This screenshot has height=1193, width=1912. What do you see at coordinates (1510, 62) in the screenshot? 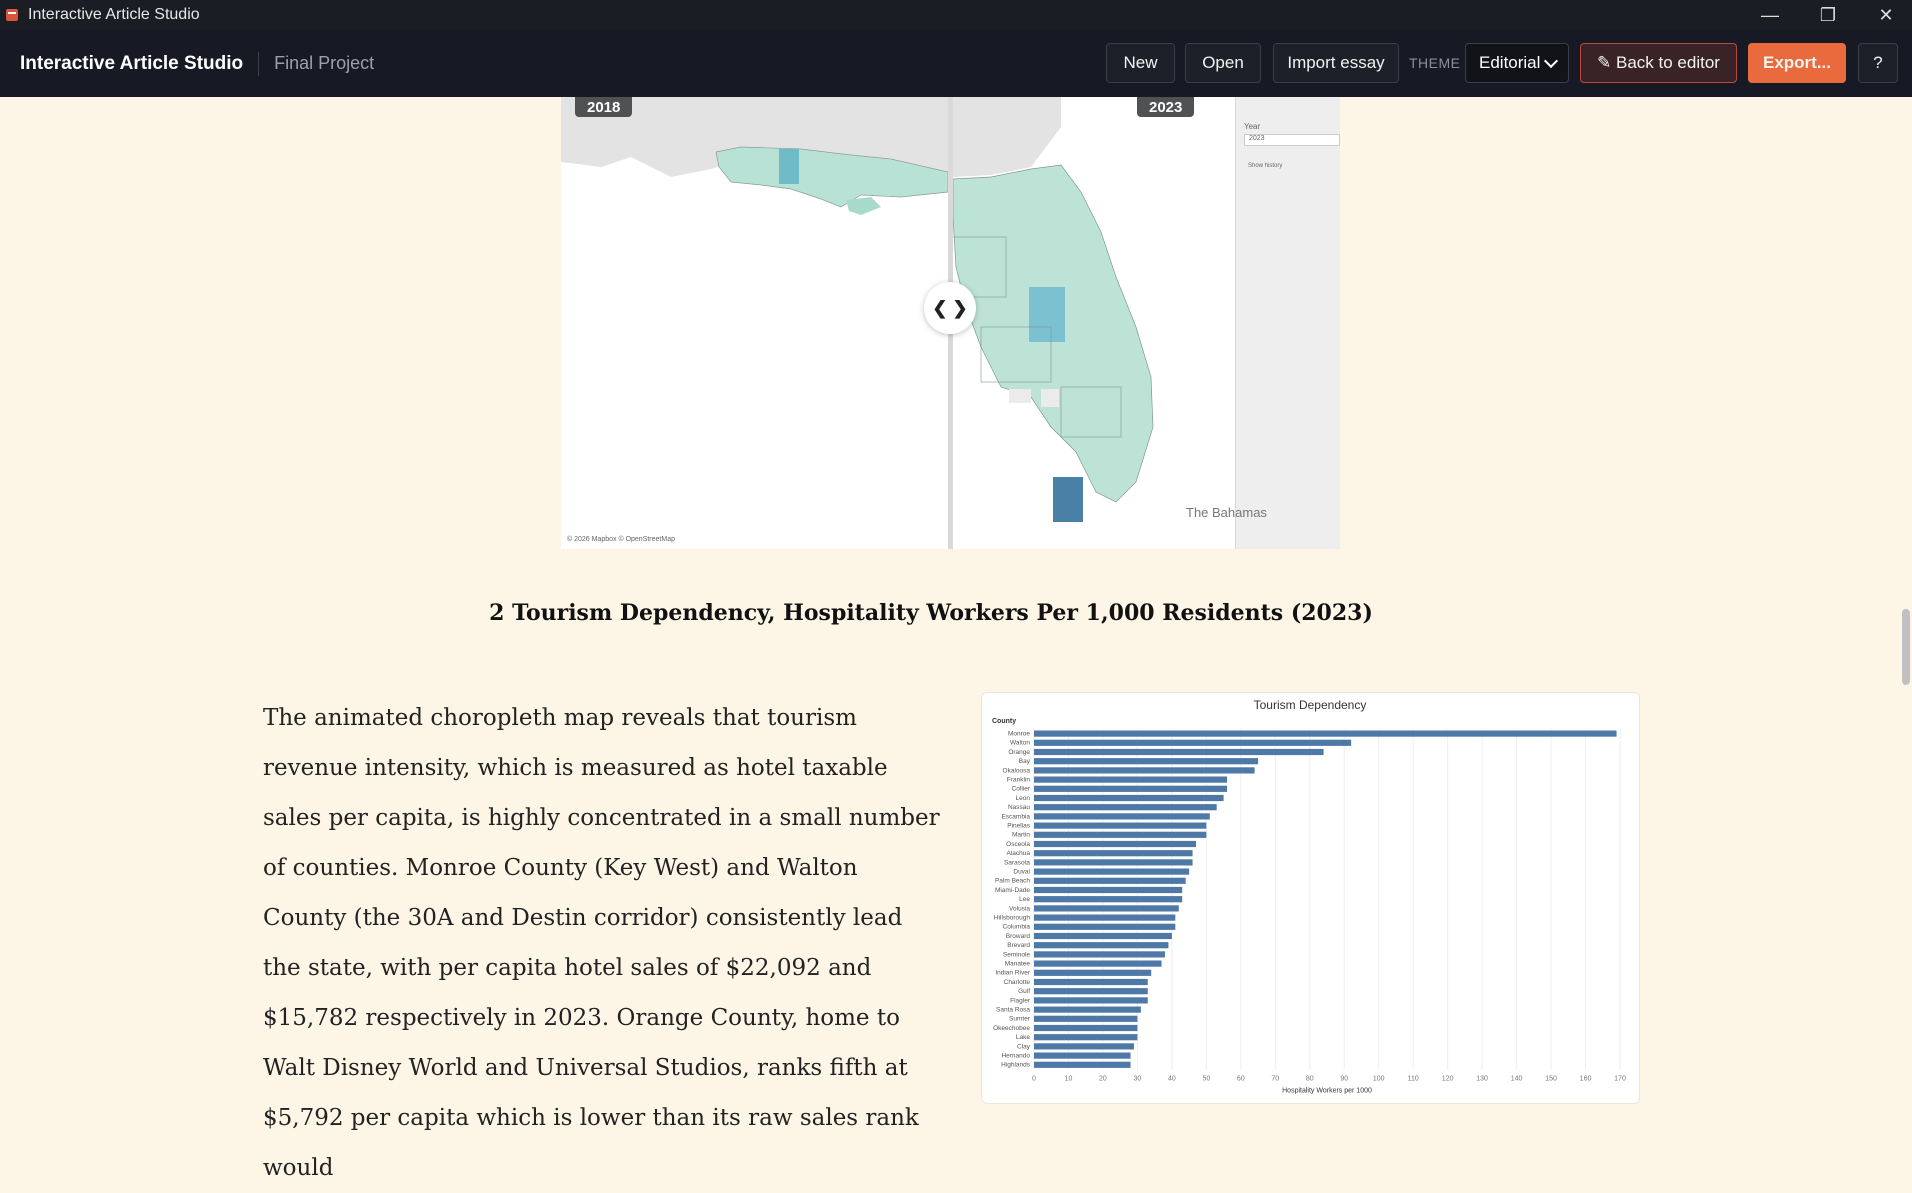
I see `theme-select-value: Editorial` at bounding box center [1510, 62].